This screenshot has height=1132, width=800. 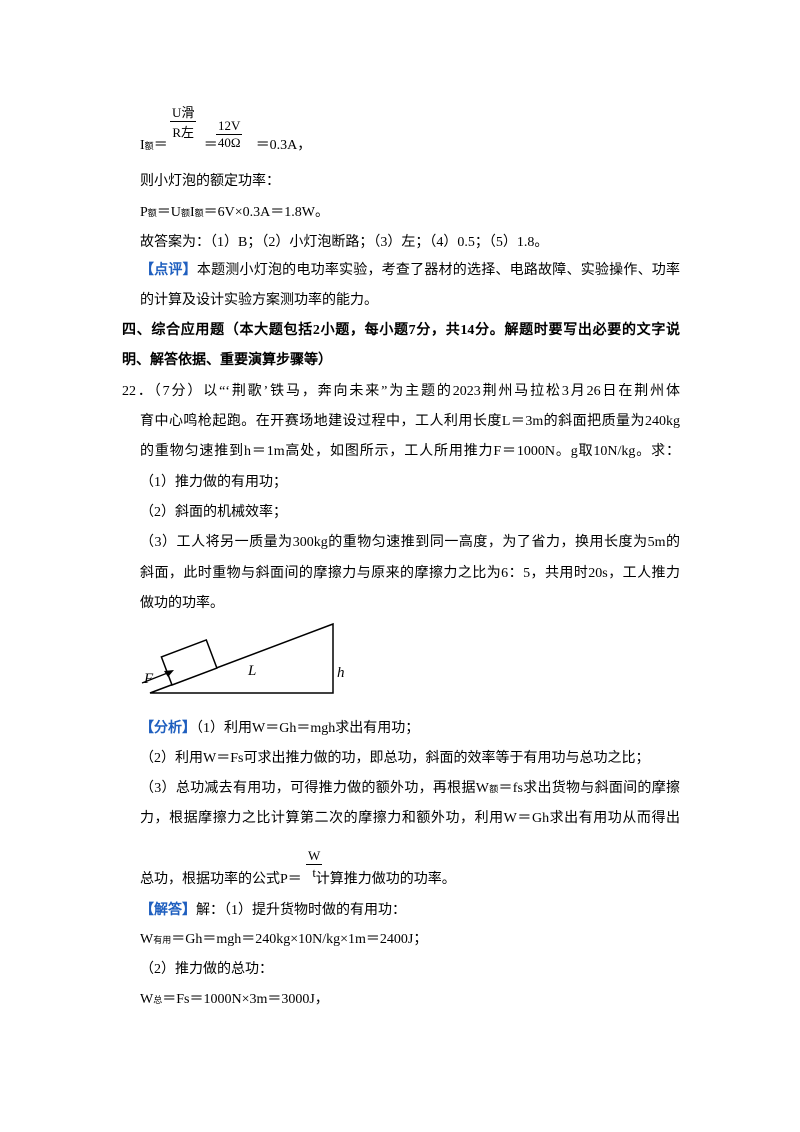 What do you see at coordinates (168, 728) in the screenshot?
I see `tag: 【分析】` at bounding box center [168, 728].